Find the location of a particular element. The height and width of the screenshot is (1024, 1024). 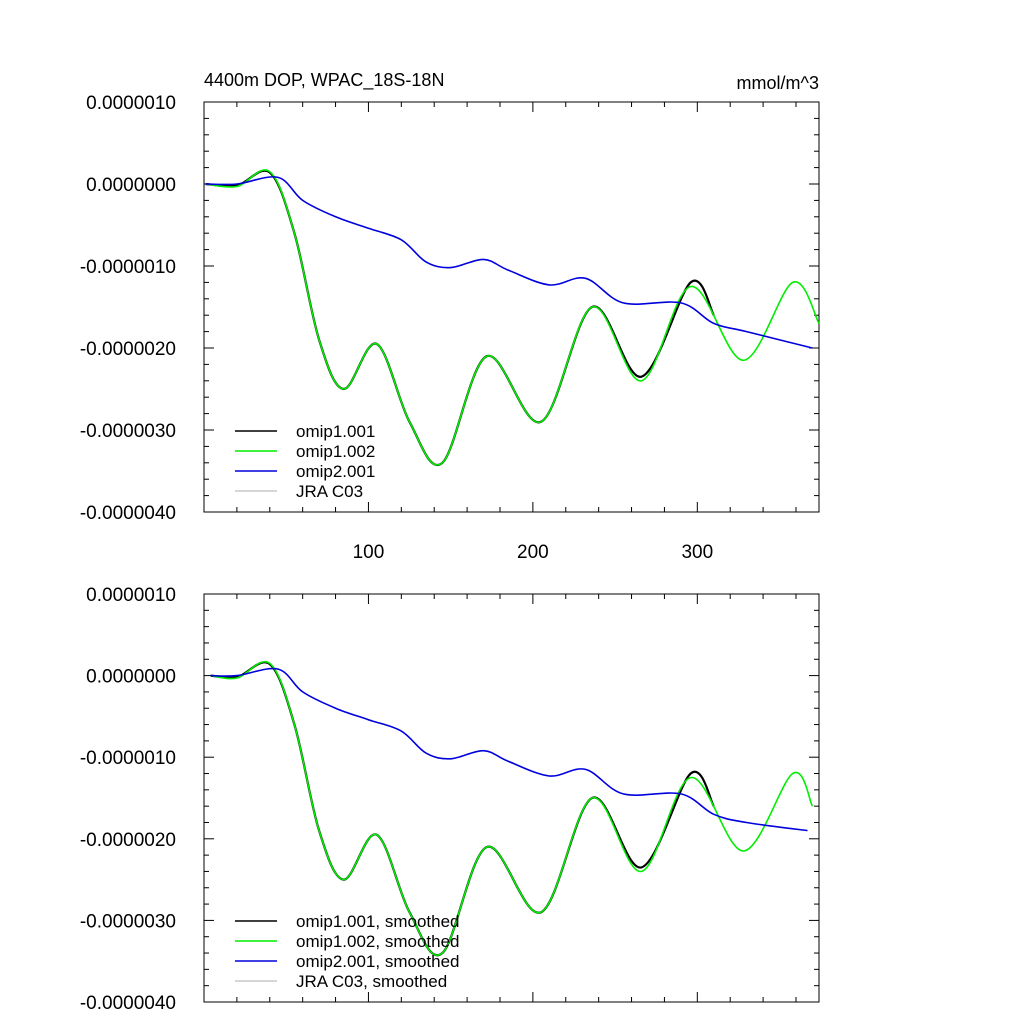

x-tick-label: 200 is located at coordinates (533, 552).